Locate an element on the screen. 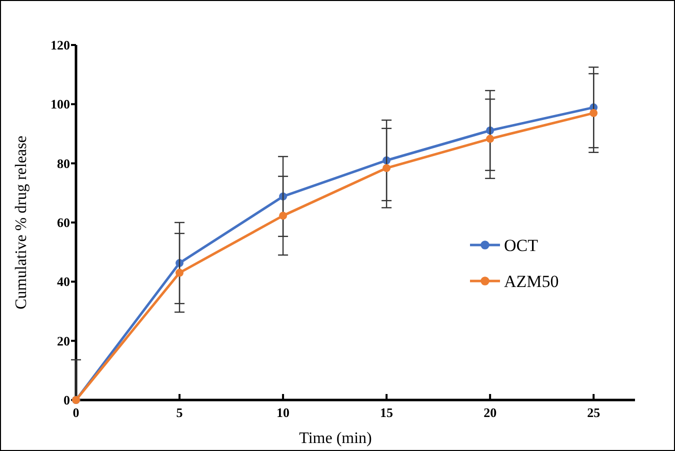 The width and height of the screenshot is (675, 451). y-tick-label: 40 is located at coordinates (63, 282).